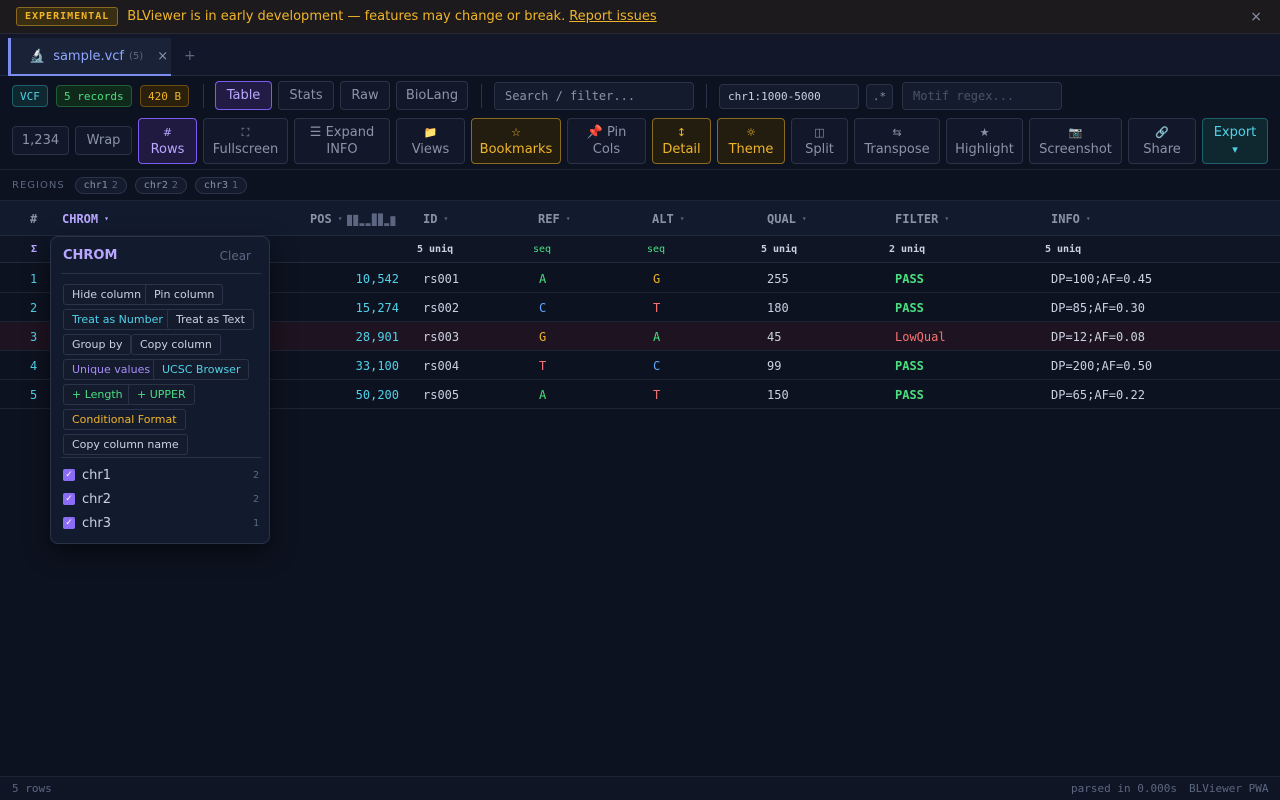 The height and width of the screenshot is (800, 1280). I want to click on fullscreen-icon: ⛶, so click(245, 132).